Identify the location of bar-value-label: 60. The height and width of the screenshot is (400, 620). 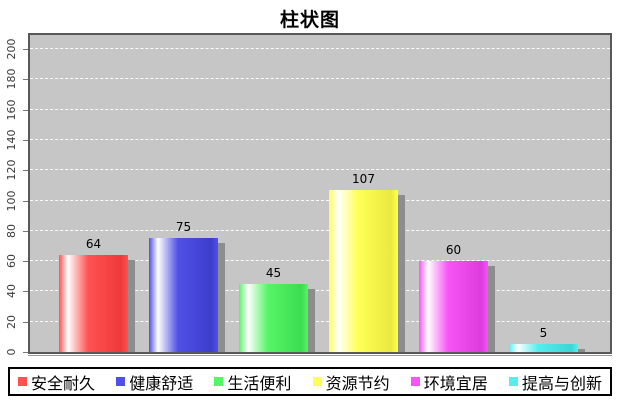
(453, 250).